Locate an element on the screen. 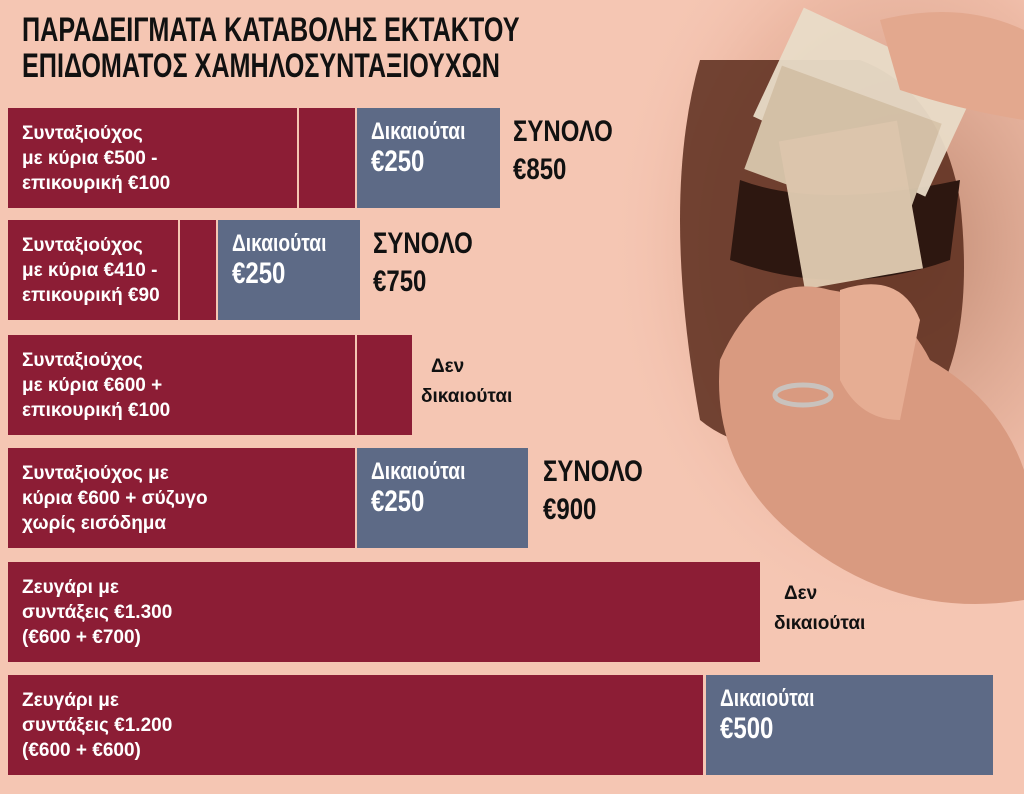  description-line: κύρια €600 + σύζυγο is located at coordinates (115, 498).